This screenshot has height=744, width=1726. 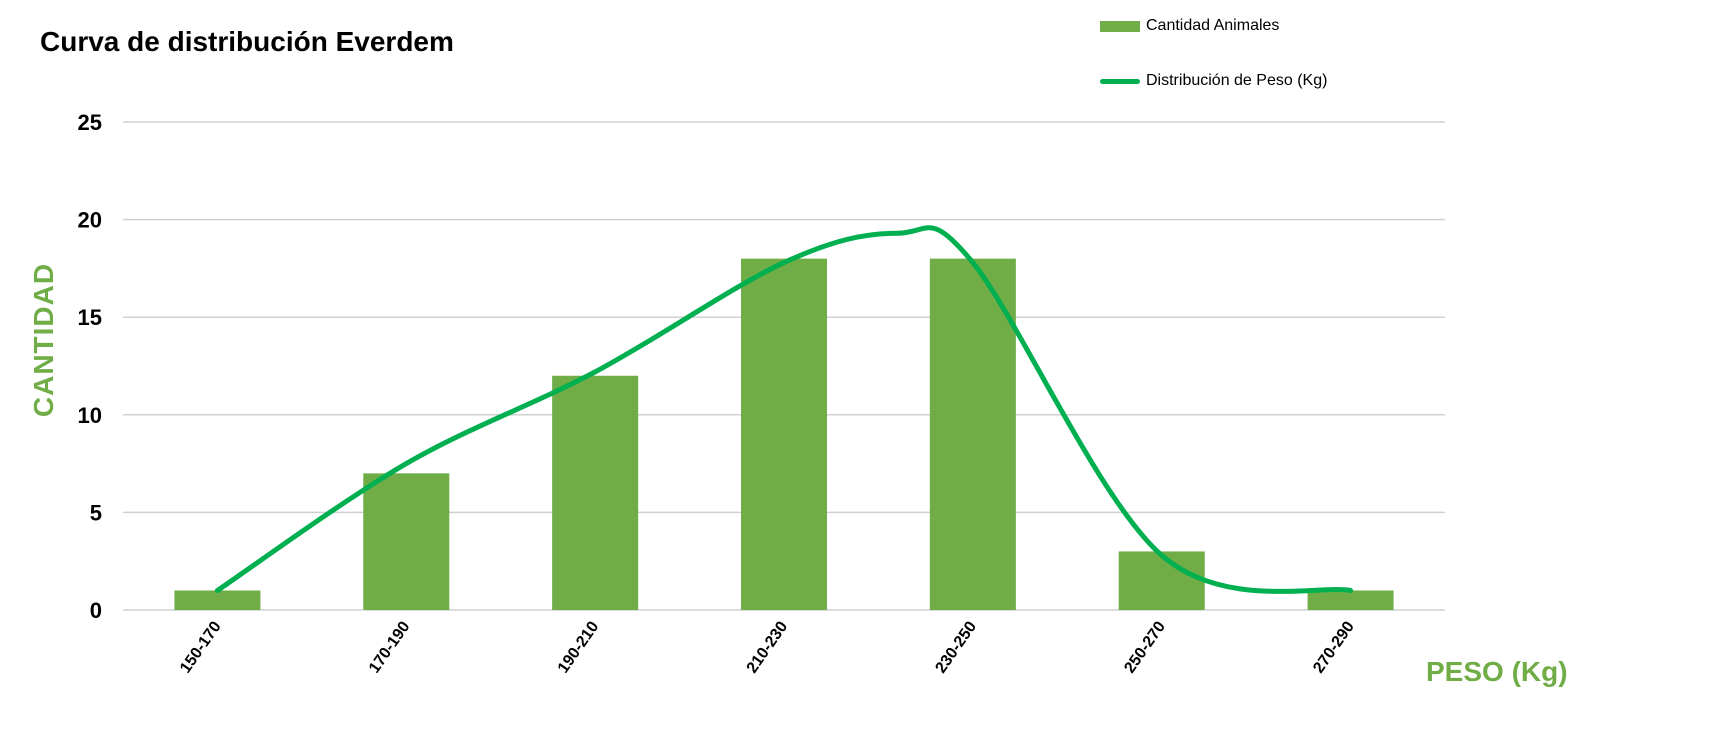 I want to click on x-tick-label: 250-270, so click(x=1145, y=647).